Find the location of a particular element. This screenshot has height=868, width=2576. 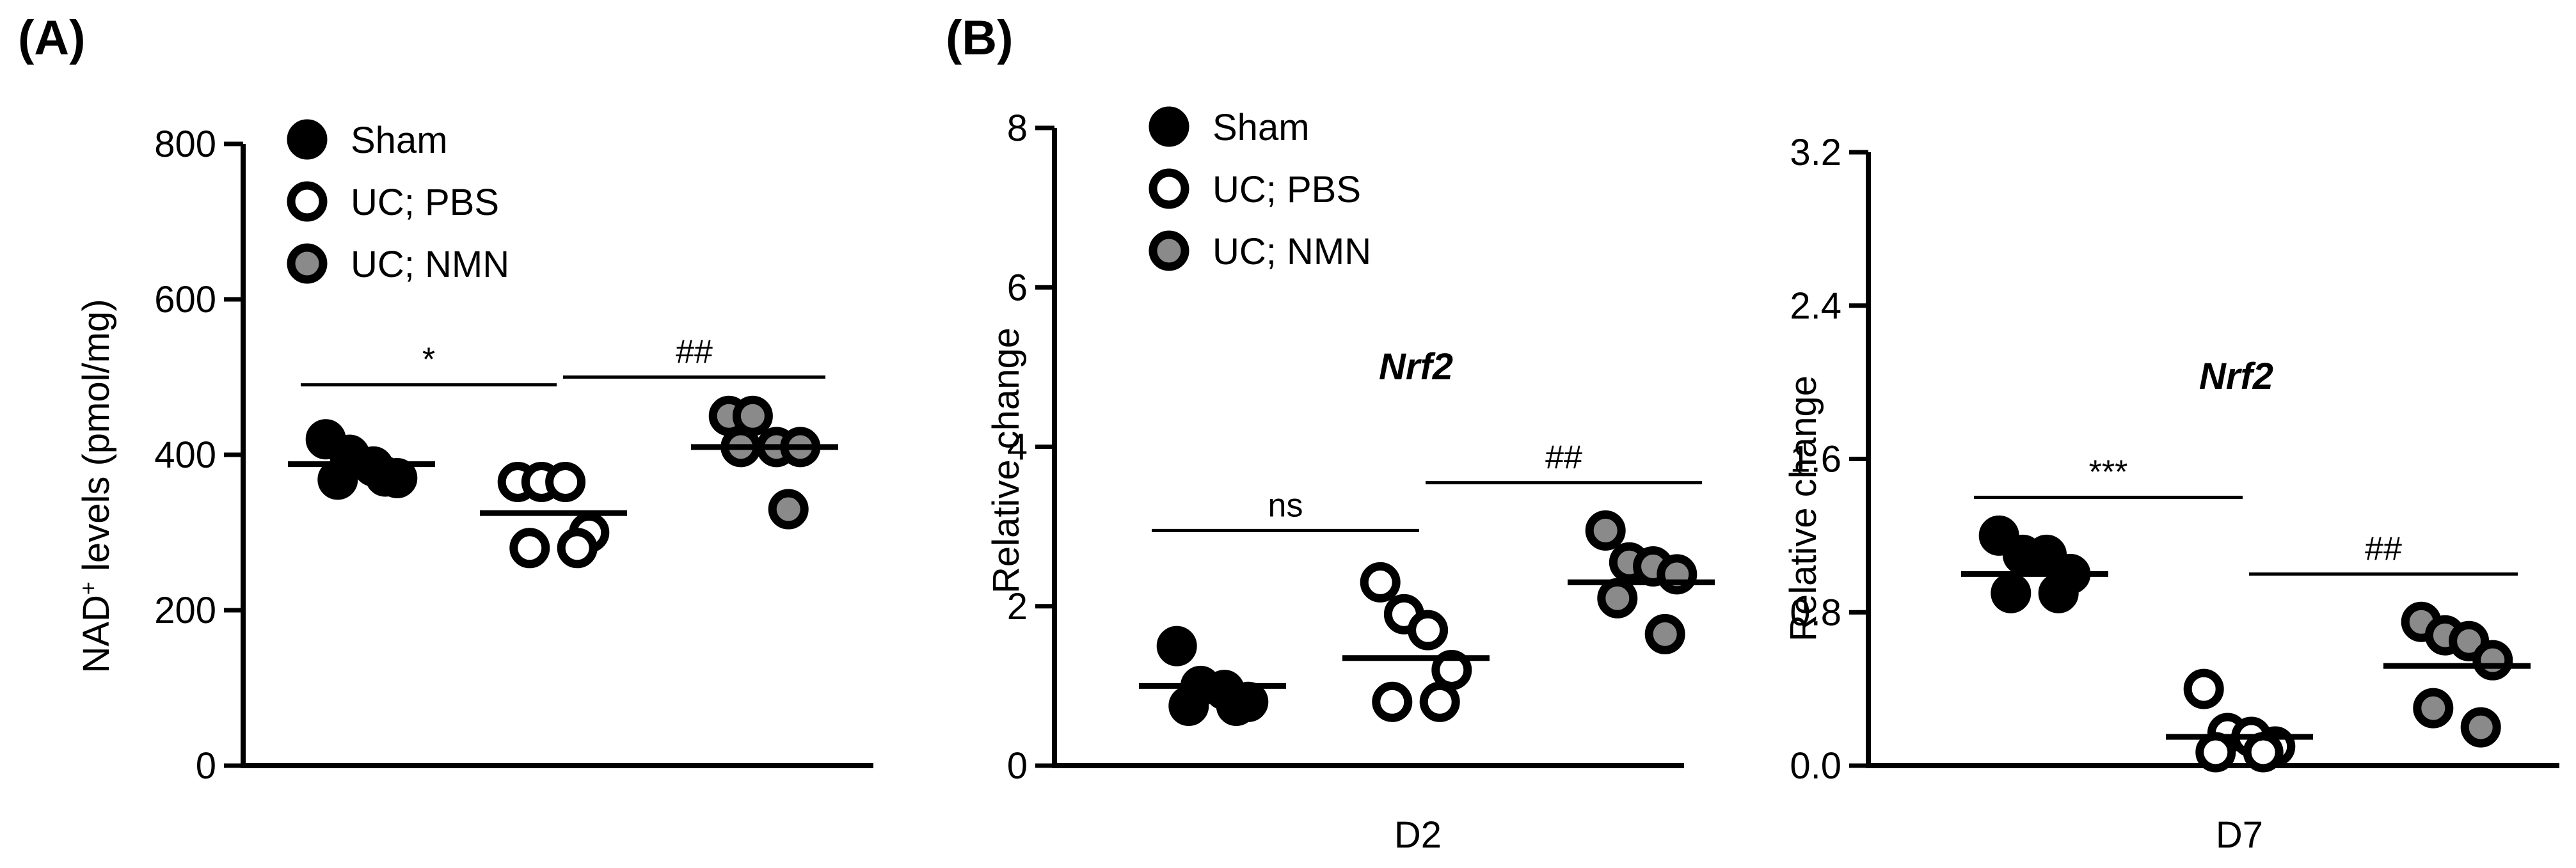

y-tick-label: 0.0 is located at coordinates (1816, 766).